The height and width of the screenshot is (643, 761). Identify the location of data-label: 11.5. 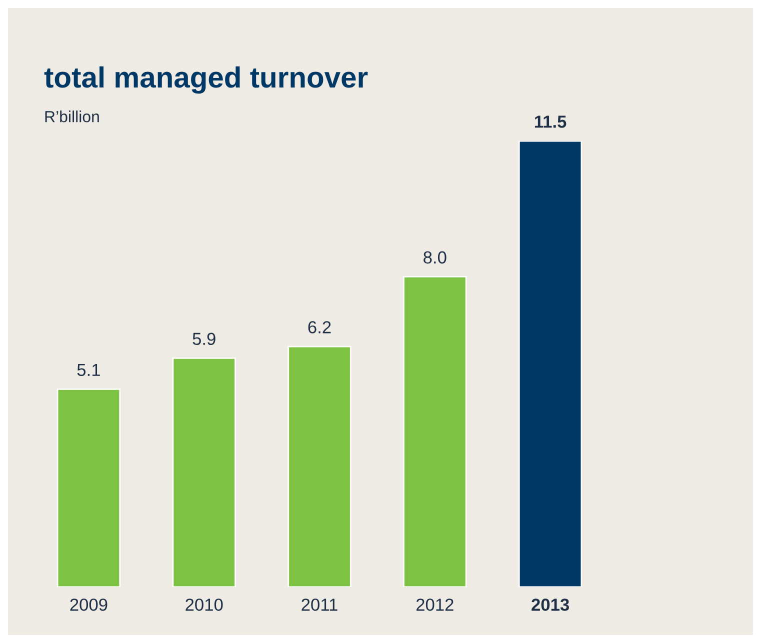
(550, 122).